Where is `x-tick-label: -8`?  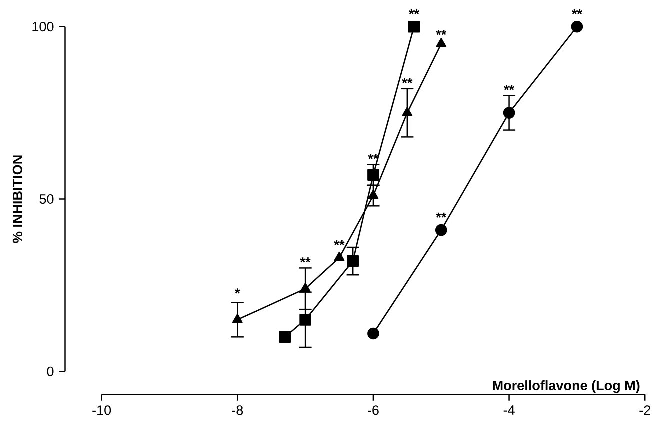
x-tick-label: -8 is located at coordinates (238, 411).